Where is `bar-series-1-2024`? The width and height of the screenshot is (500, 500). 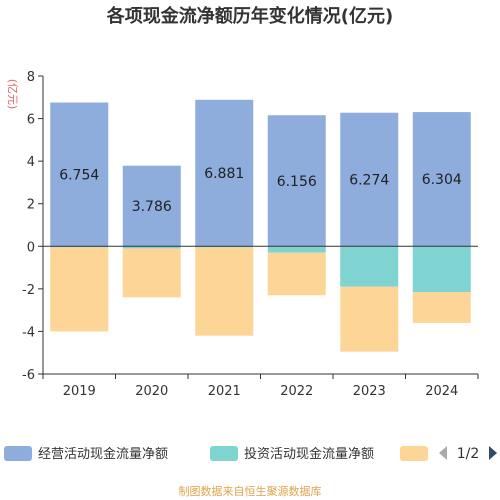
bar-series-1-2024 is located at coordinates (441, 179).